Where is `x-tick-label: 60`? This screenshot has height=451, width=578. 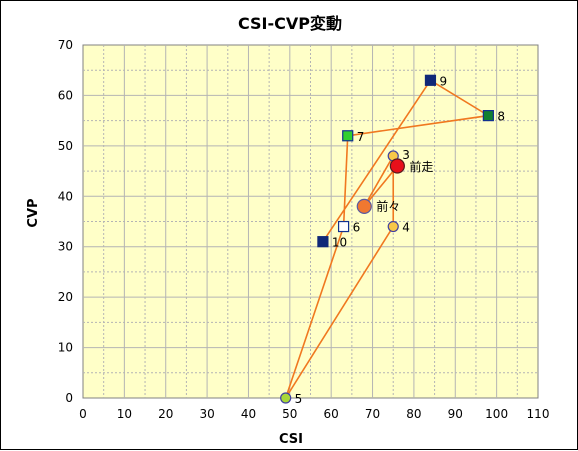 x-tick-label: 60 is located at coordinates (331, 414).